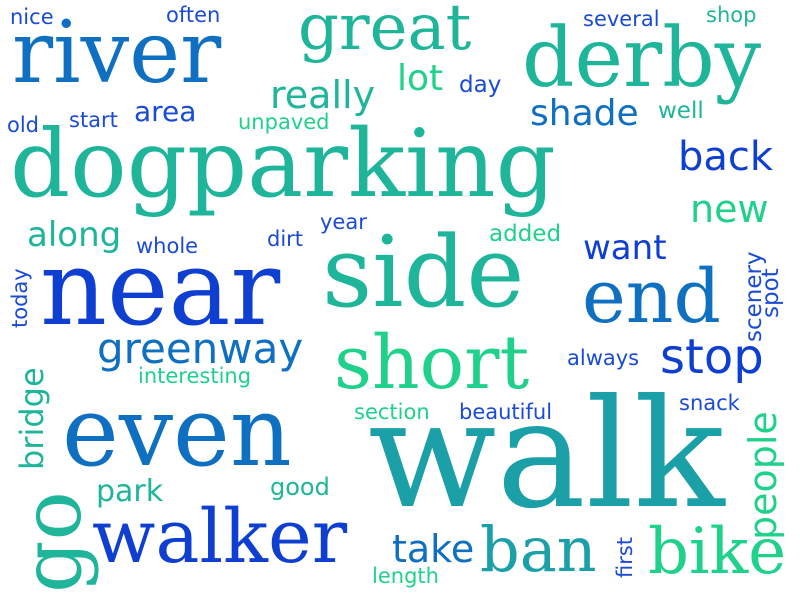 This screenshot has width=800, height=600. What do you see at coordinates (420, 78) in the screenshot?
I see `word-lot: lot` at bounding box center [420, 78].